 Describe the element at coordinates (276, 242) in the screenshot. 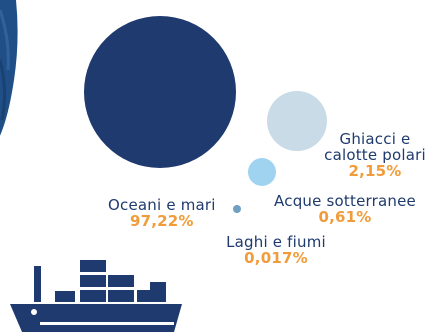

I see `label-lakes-name: Laghi e fiumi` at that location.